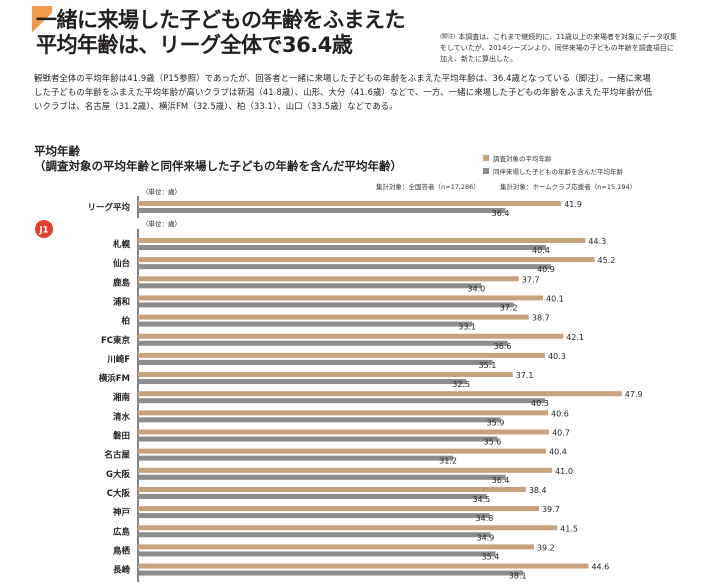  I want to click on value-label-with-children-club-8: 40.3, so click(540, 403).